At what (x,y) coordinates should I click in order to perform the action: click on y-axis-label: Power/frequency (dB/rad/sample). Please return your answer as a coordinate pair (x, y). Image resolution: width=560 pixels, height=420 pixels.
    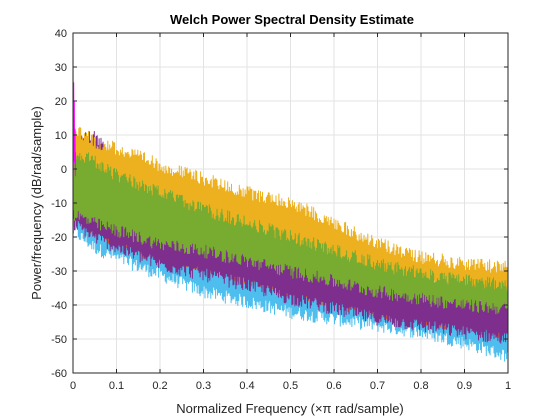
    Looking at the image, I should click on (36, 203).